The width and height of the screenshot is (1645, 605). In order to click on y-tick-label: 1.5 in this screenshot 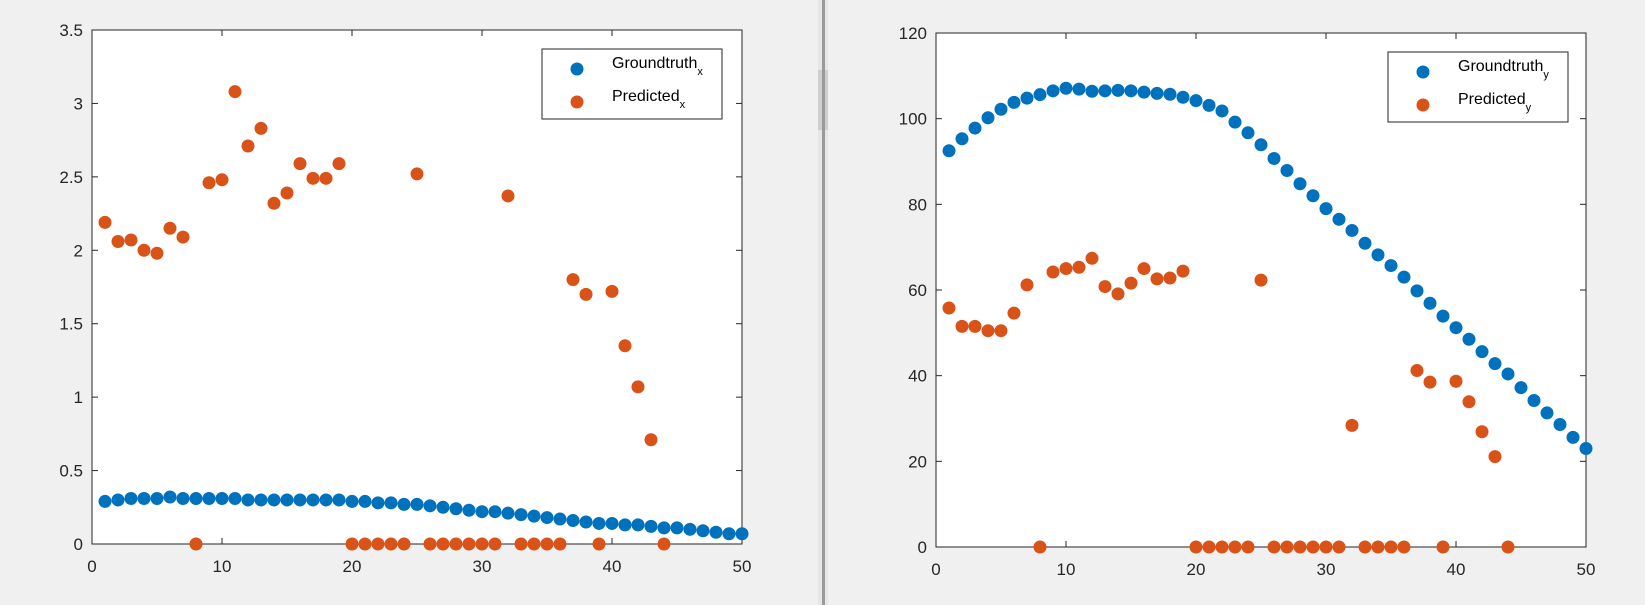, I will do `click(71, 324)`.